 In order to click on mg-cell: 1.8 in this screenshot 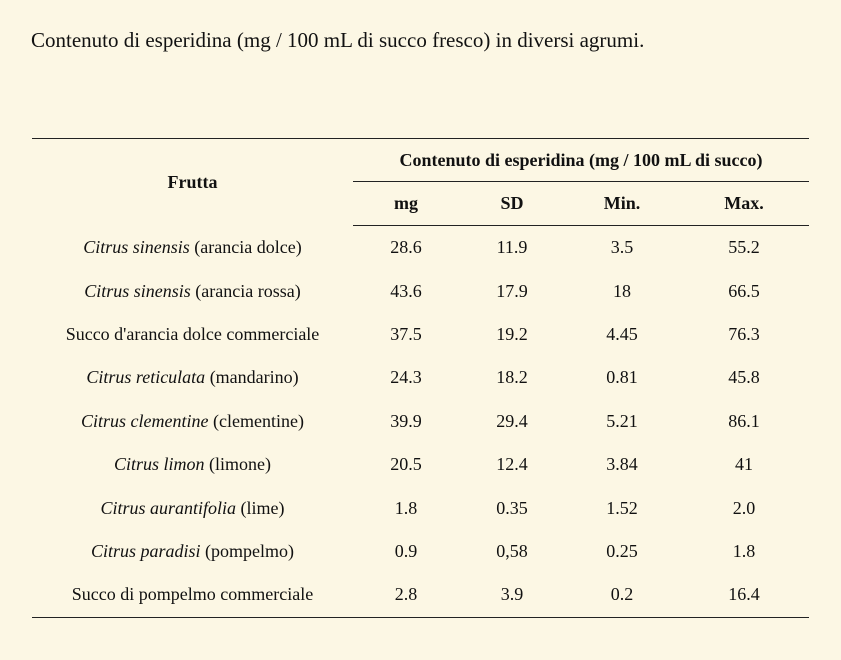, I will do `click(406, 507)`.